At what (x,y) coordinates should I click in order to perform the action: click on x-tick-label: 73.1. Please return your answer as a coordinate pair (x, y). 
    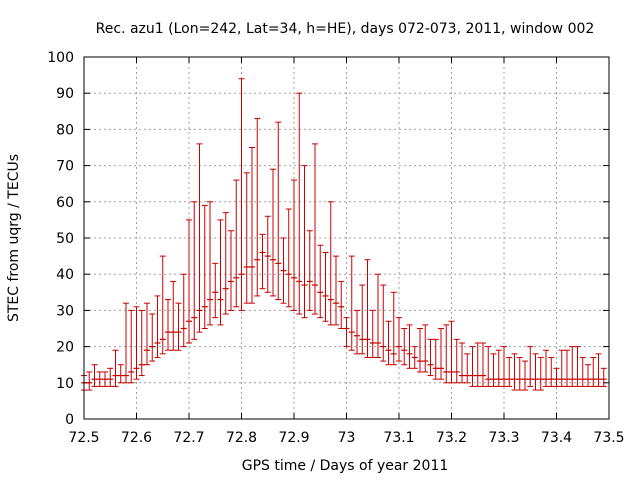
    Looking at the image, I should click on (398, 438).